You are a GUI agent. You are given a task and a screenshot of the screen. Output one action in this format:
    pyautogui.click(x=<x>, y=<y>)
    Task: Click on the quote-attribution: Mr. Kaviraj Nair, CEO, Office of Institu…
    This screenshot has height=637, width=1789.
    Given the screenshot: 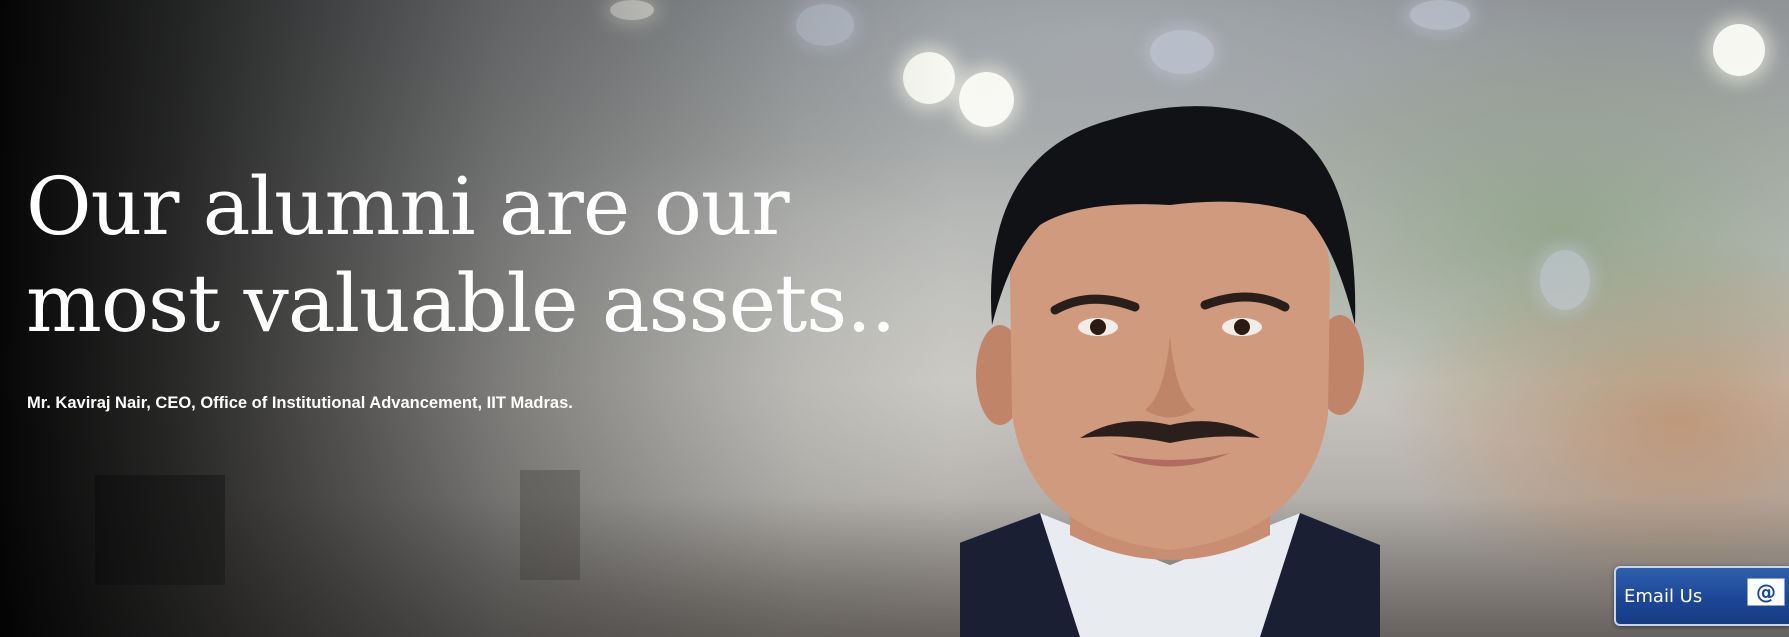 What is the action you would take?
    pyautogui.click(x=300, y=403)
    